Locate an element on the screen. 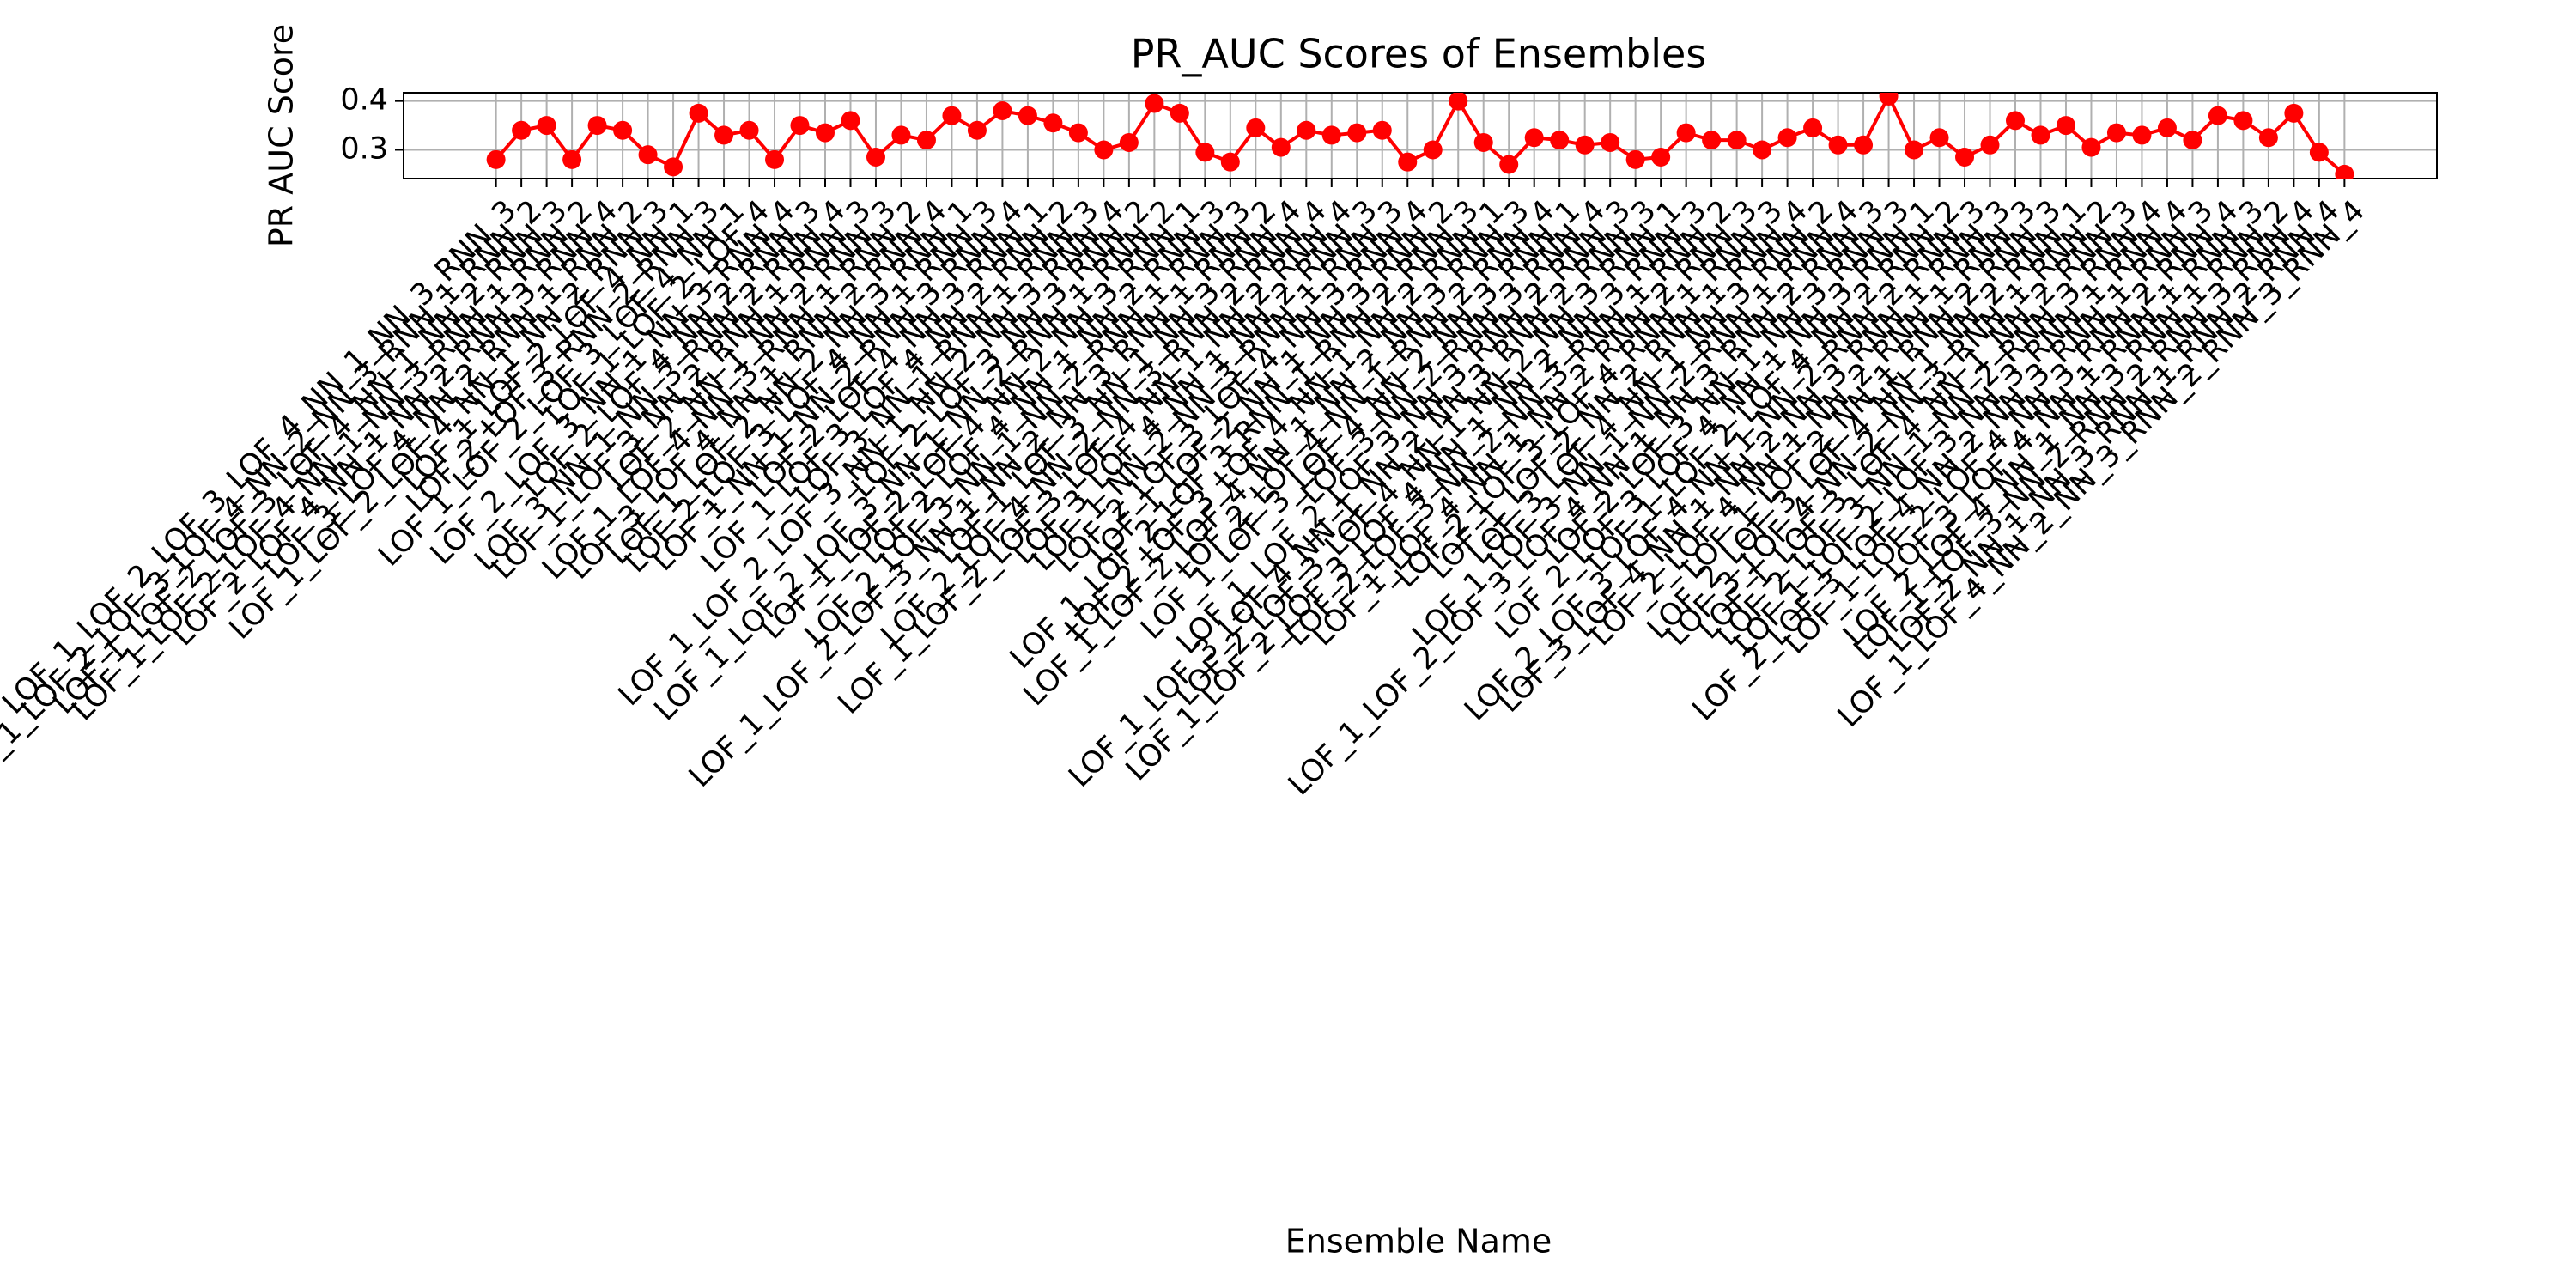  y-axis-label: PR AUC Score is located at coordinates (282, 135).